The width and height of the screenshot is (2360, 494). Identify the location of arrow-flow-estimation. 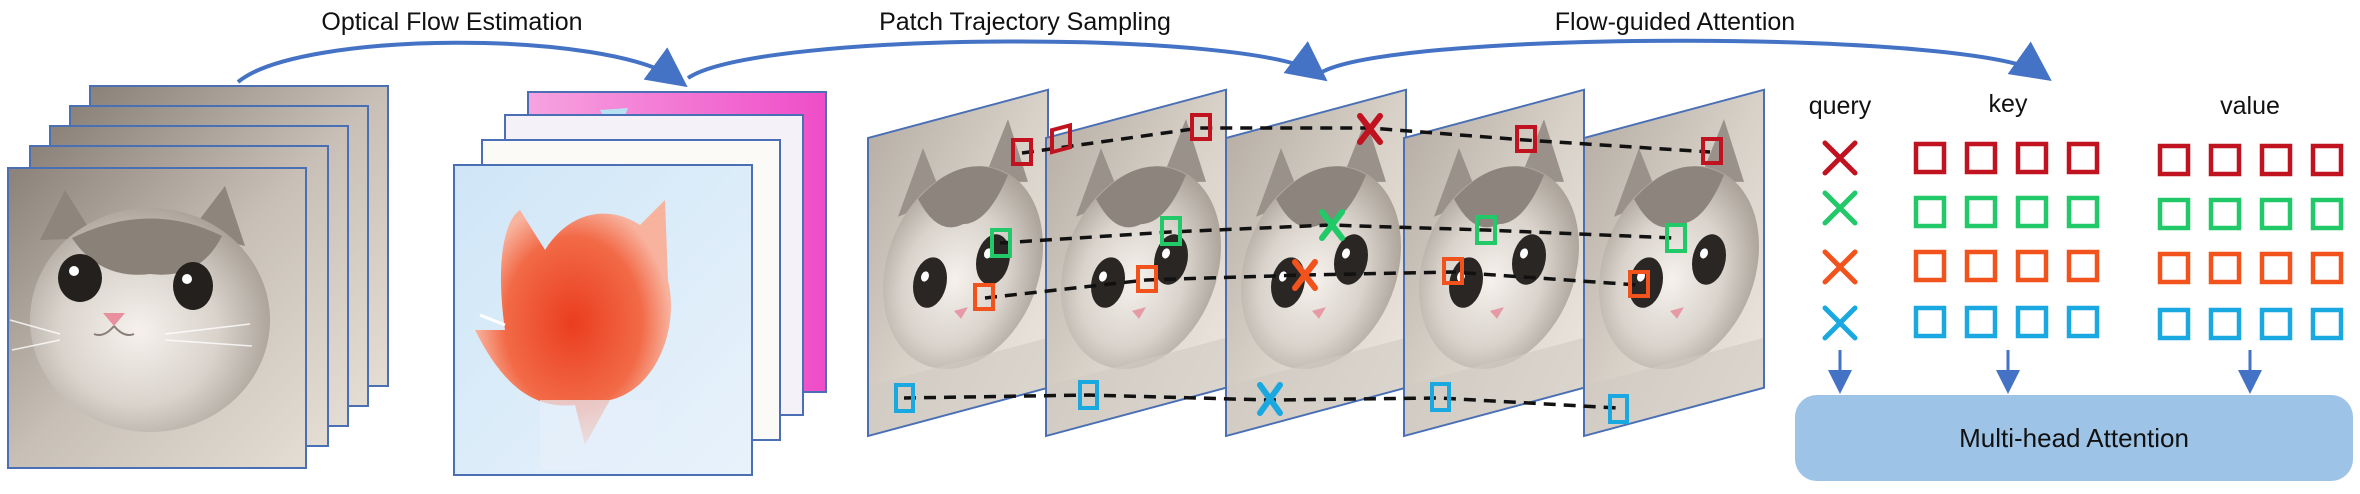
(462, 64).